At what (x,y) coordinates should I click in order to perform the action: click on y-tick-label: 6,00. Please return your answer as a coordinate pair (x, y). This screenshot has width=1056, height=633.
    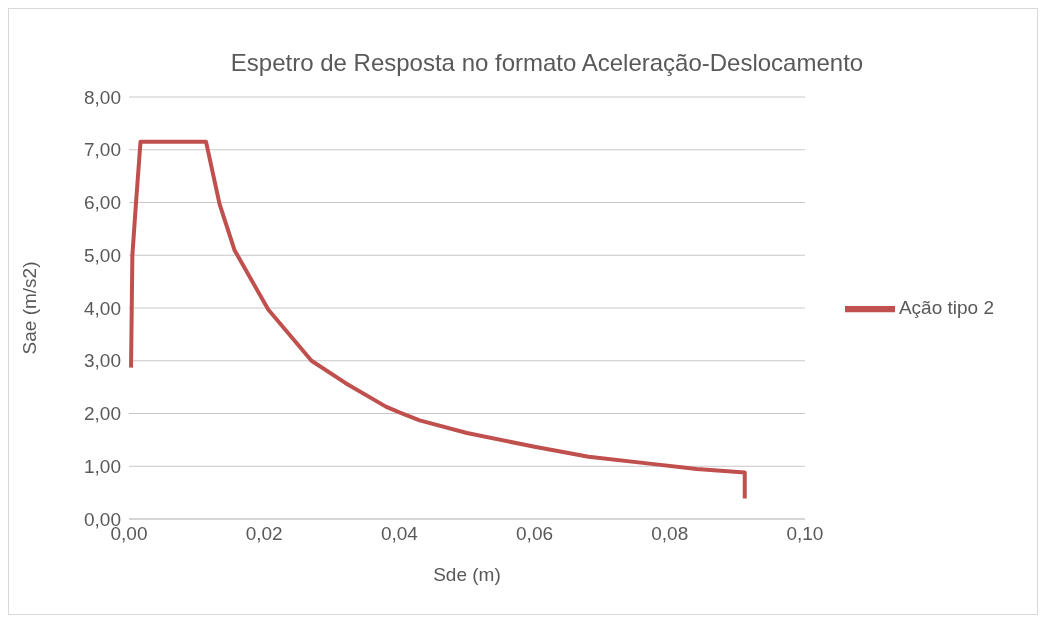
    Looking at the image, I should click on (102, 203).